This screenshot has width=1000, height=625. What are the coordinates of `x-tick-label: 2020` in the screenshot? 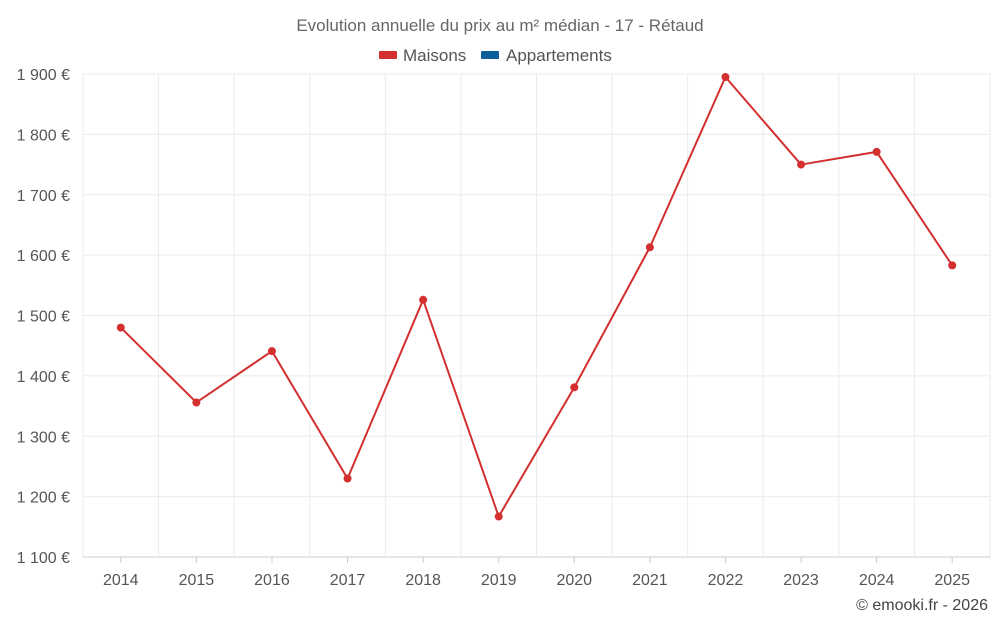 It's located at (574, 580).